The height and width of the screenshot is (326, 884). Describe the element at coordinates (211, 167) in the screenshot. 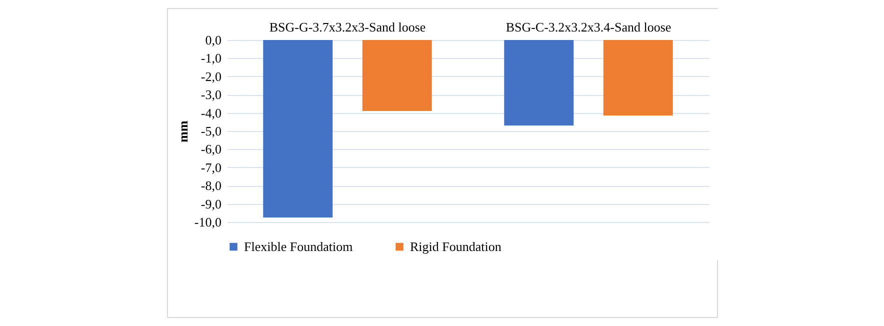

I see `y-tick-label: -7,0` at that location.